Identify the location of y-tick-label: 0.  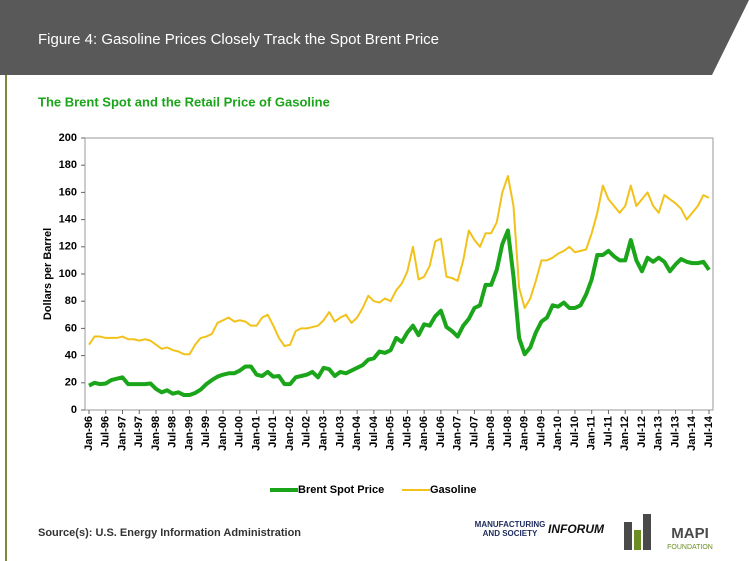
(74, 410).